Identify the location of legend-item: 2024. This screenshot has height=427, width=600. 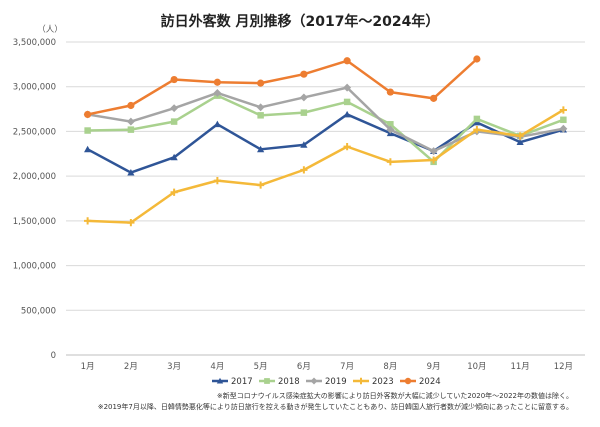
(420, 382).